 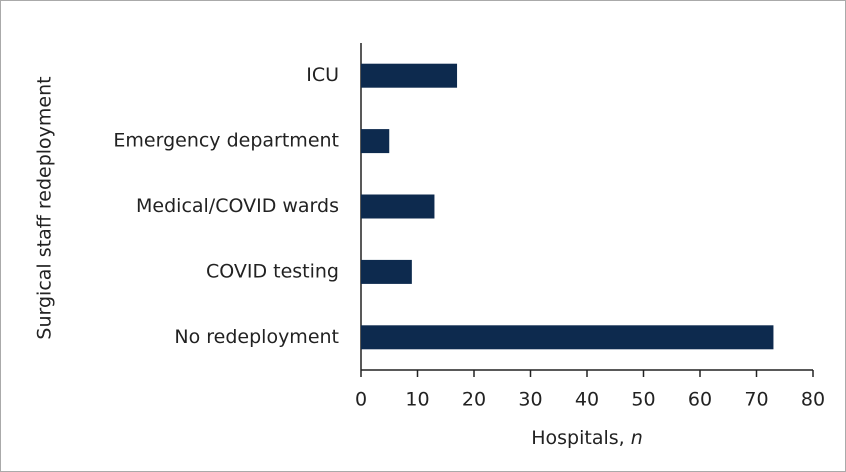 I want to click on y-axis-label: Surgical staff redeployment, so click(x=45, y=207).